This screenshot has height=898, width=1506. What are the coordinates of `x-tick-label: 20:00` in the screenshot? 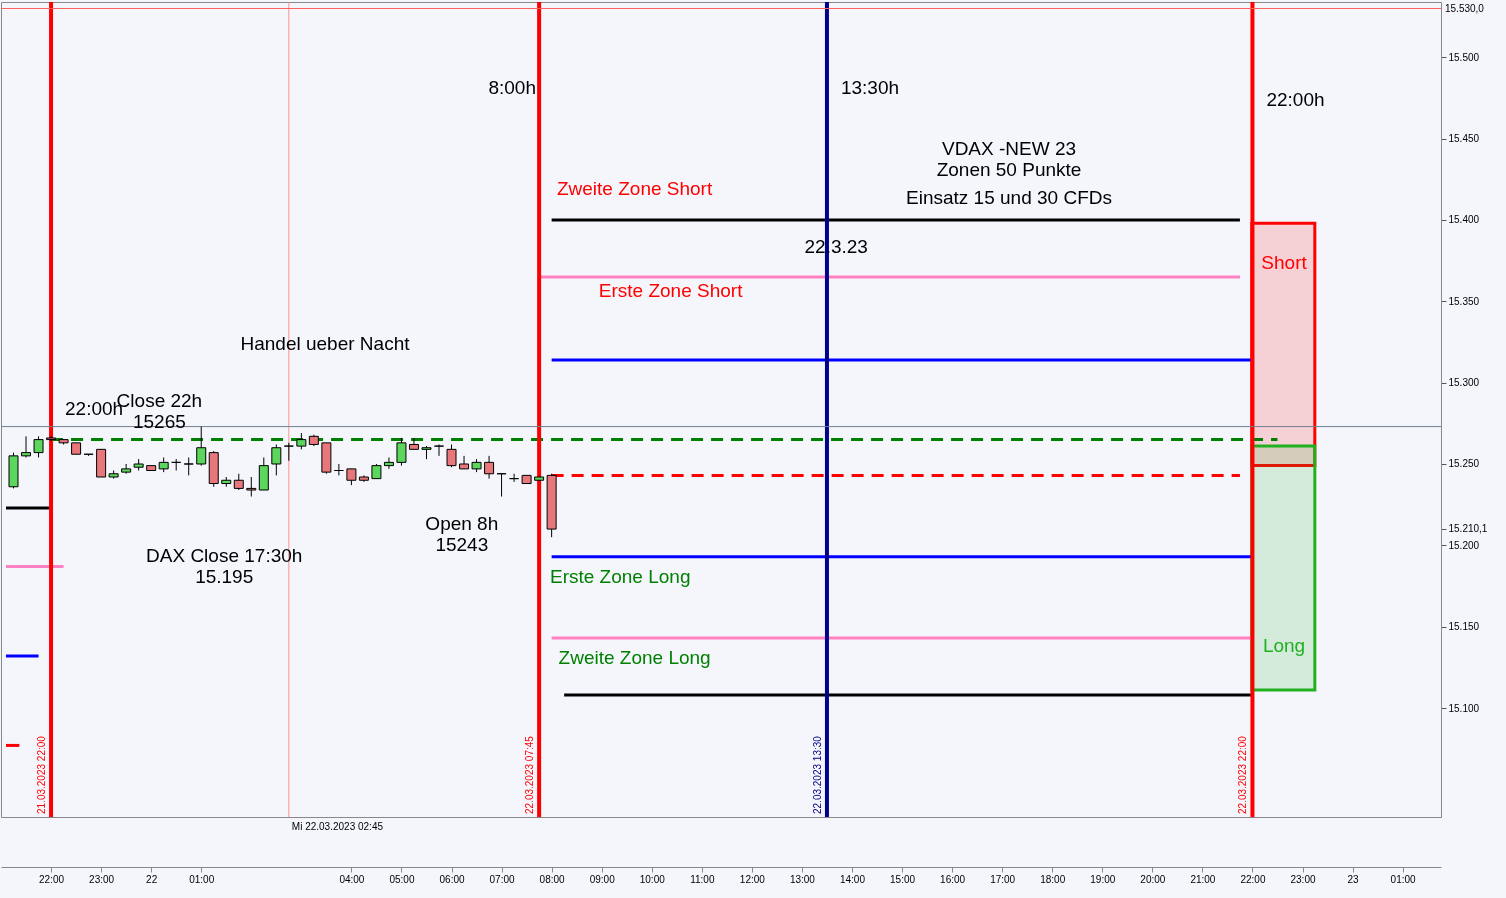 It's located at (1153, 879).